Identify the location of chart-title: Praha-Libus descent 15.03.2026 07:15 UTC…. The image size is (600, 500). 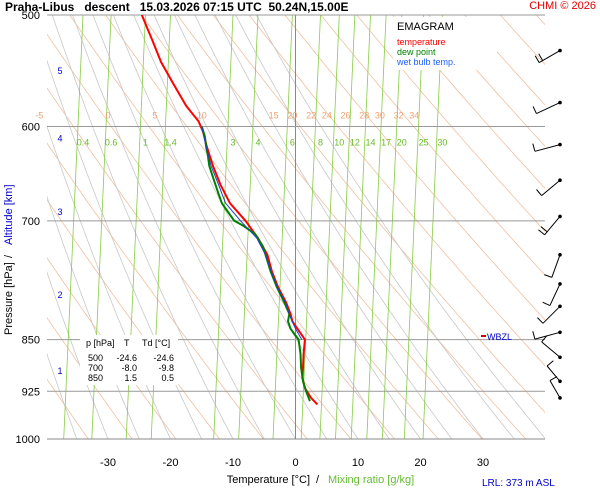
(177, 7).